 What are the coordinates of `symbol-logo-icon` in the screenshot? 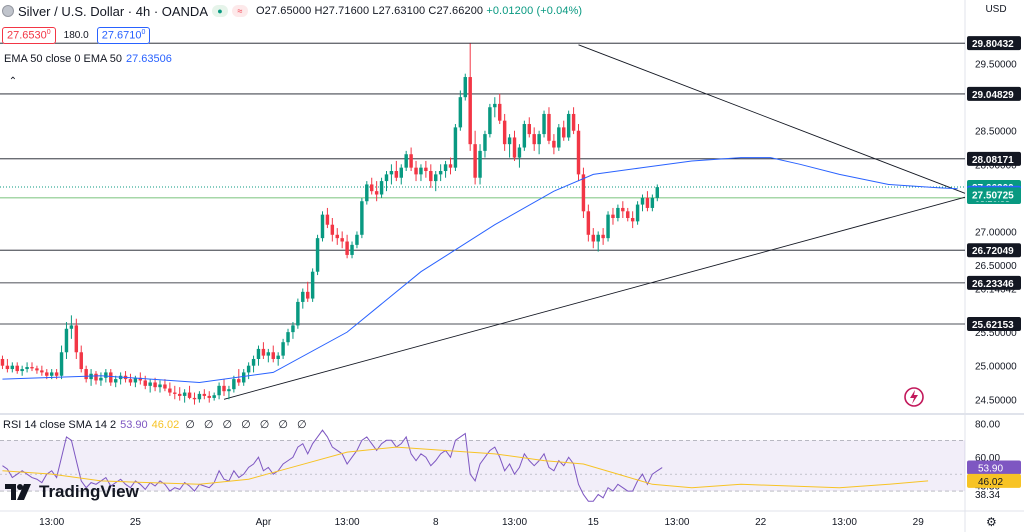 It's located at (8, 11).